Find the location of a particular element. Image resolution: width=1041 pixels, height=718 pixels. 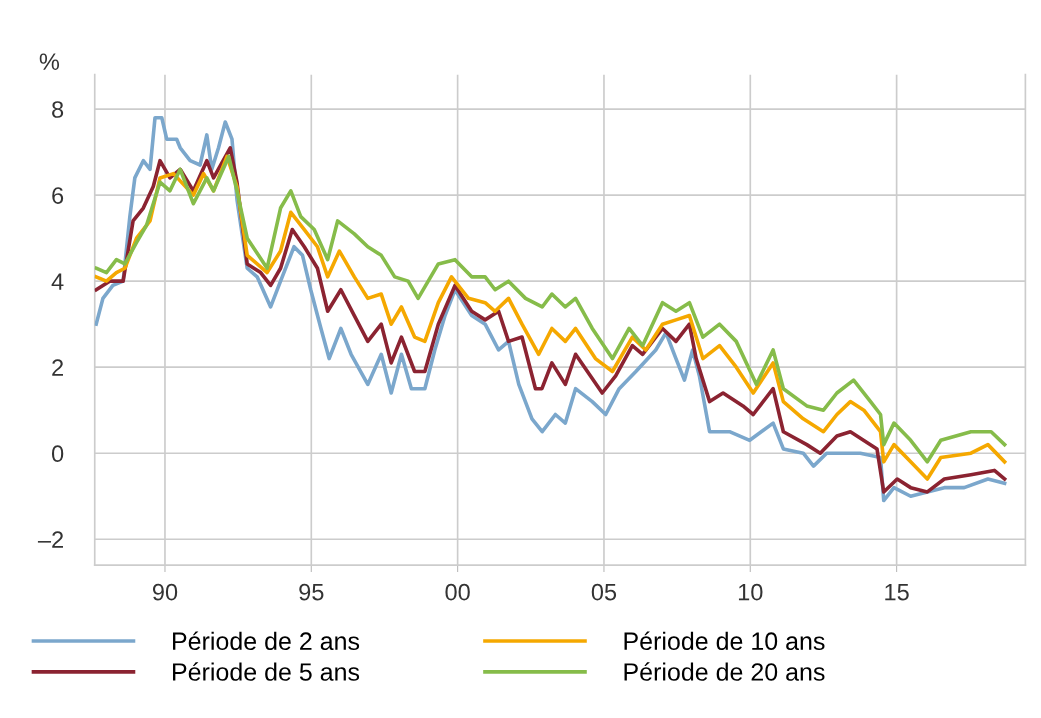

x-tick-label: 15 is located at coordinates (897, 592).